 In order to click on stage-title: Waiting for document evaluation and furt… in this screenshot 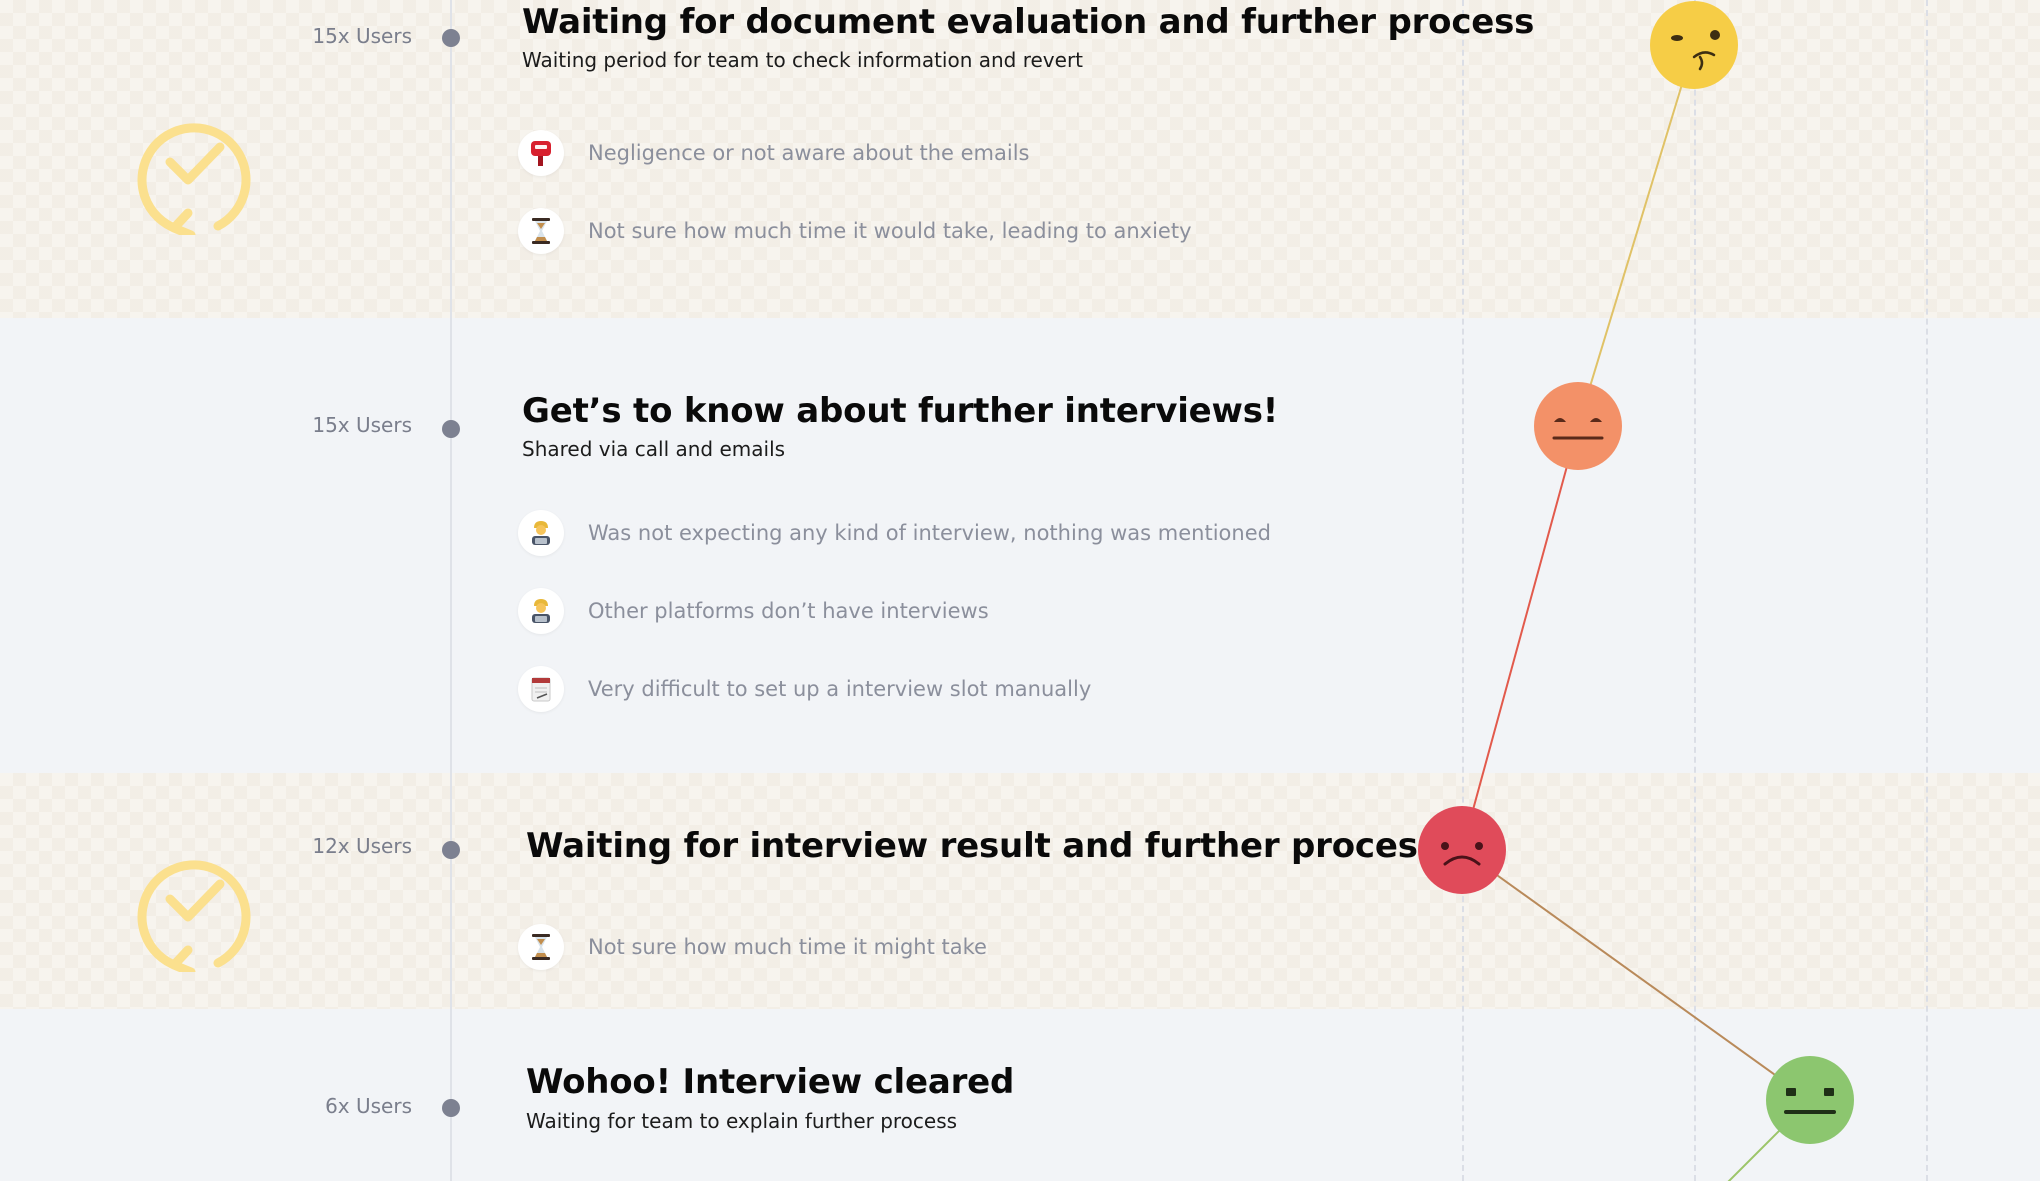, I will do `click(1028, 22)`.